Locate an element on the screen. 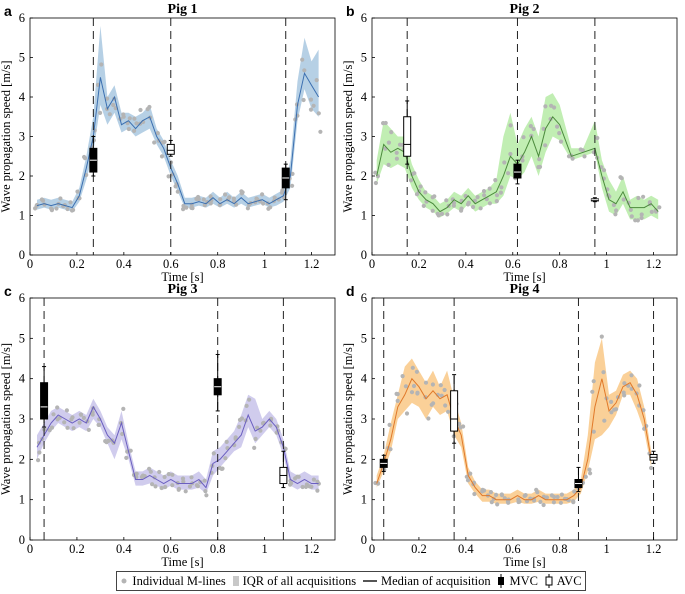 This screenshot has height=594, width=685. y-tick-label: 5 is located at coordinates (364, 338).